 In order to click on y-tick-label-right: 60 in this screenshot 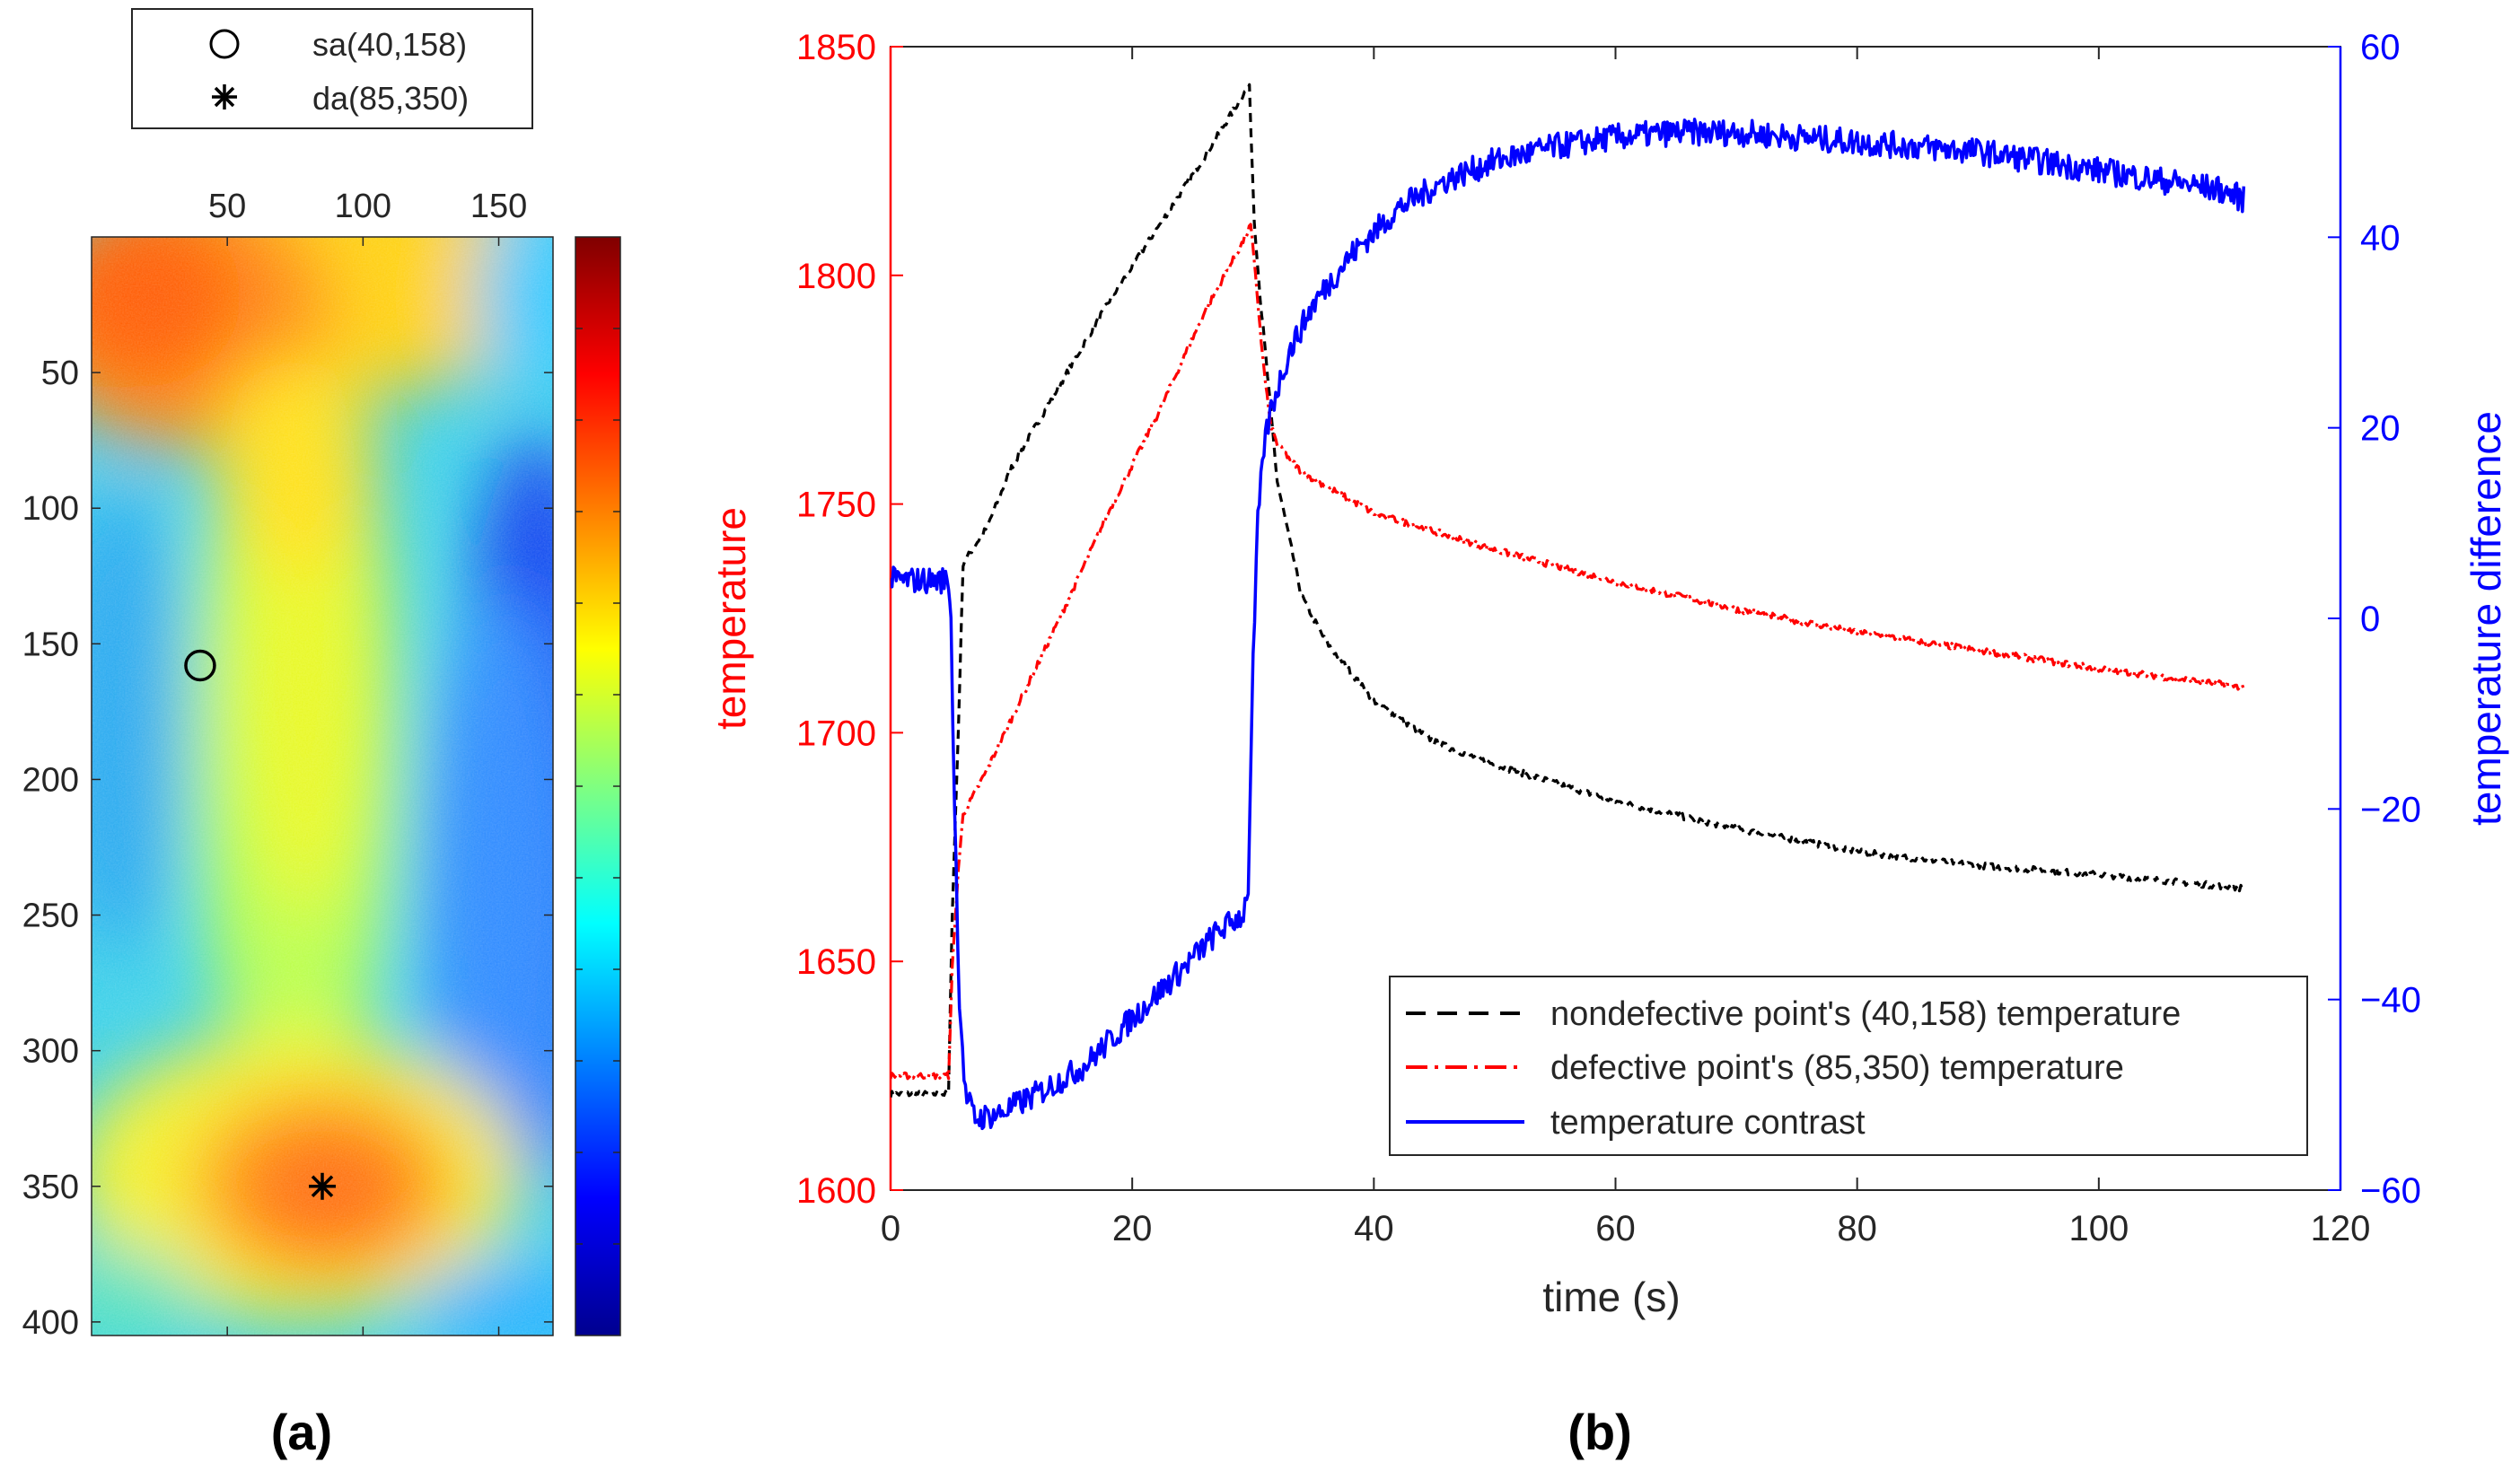, I will do `click(2381, 48)`.